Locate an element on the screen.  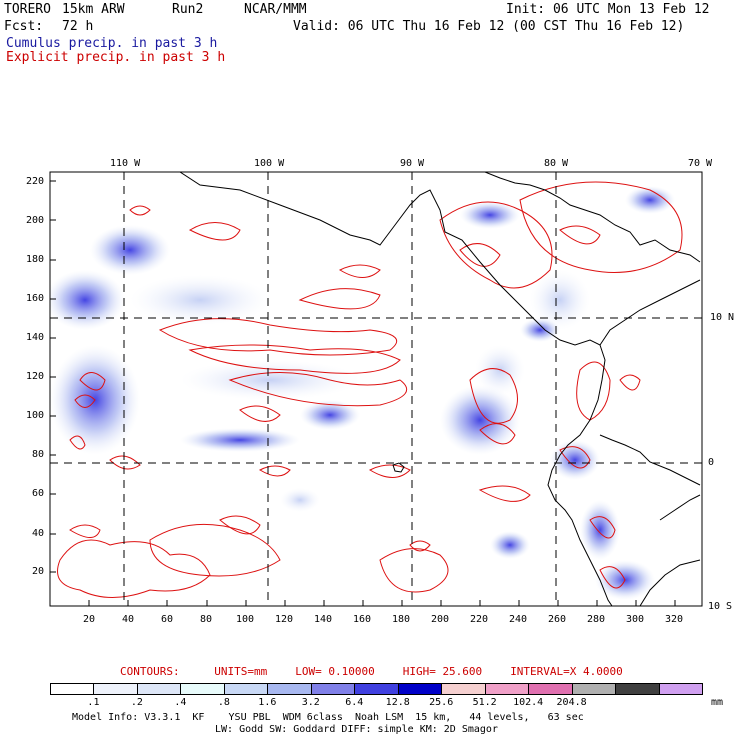
colorbar-label: .4 is located at coordinates (180, 702).